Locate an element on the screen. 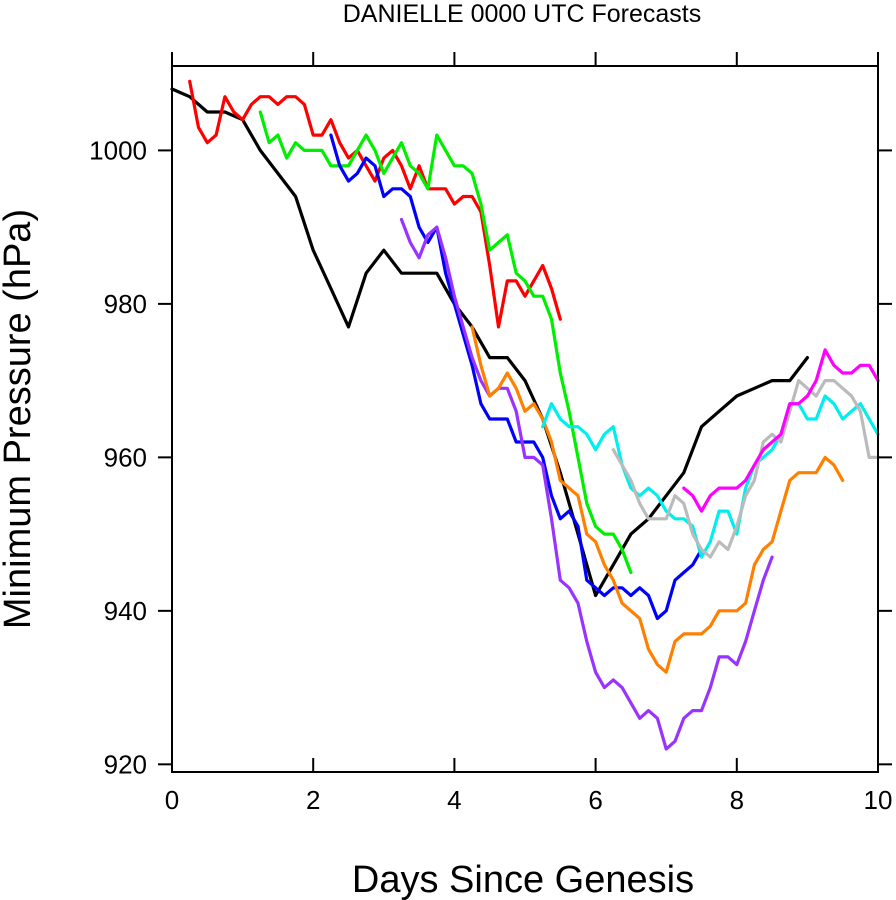  x-tick-label: 6 is located at coordinates (595, 800).